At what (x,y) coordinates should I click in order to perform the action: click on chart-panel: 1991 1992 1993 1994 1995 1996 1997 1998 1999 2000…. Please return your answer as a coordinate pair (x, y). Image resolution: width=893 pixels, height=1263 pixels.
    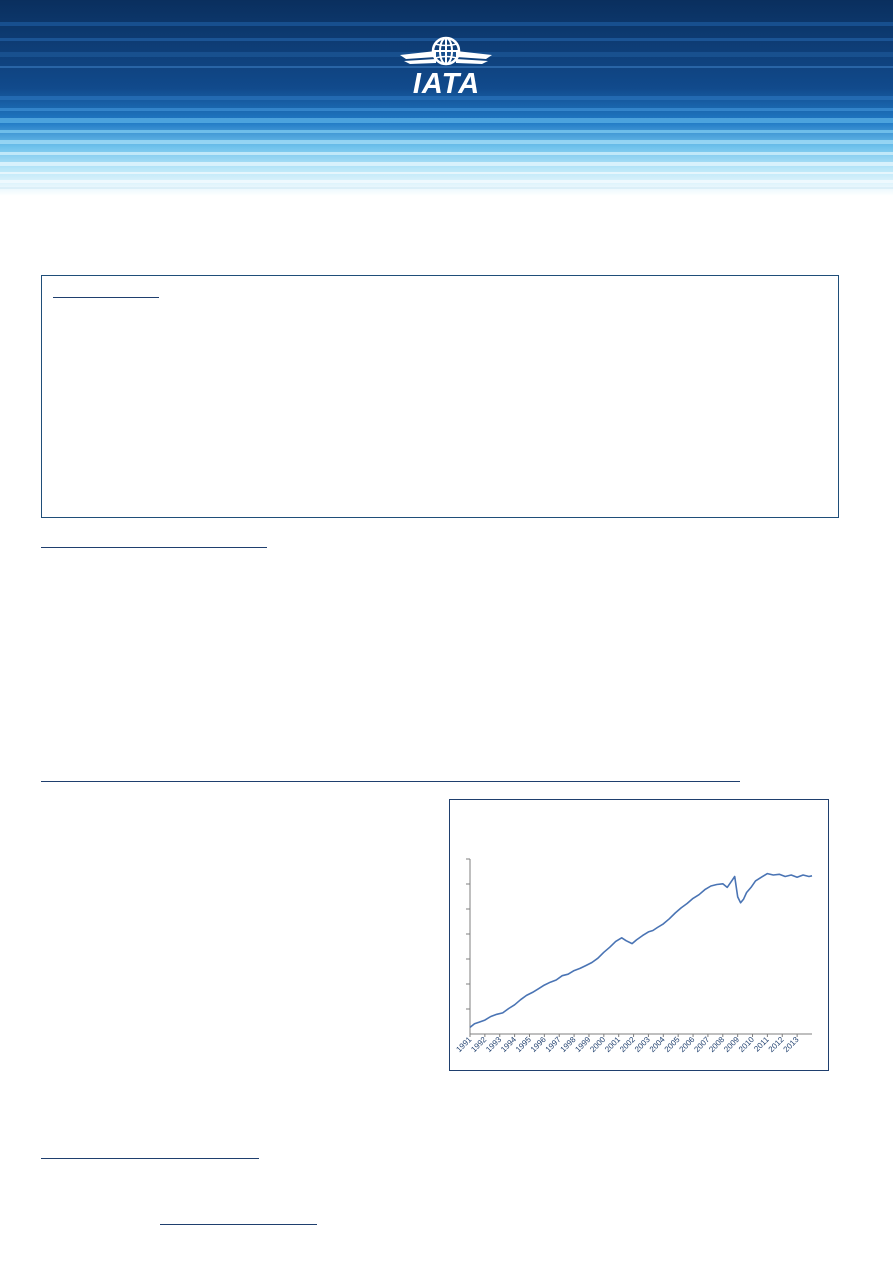
    Looking at the image, I should click on (639, 935).